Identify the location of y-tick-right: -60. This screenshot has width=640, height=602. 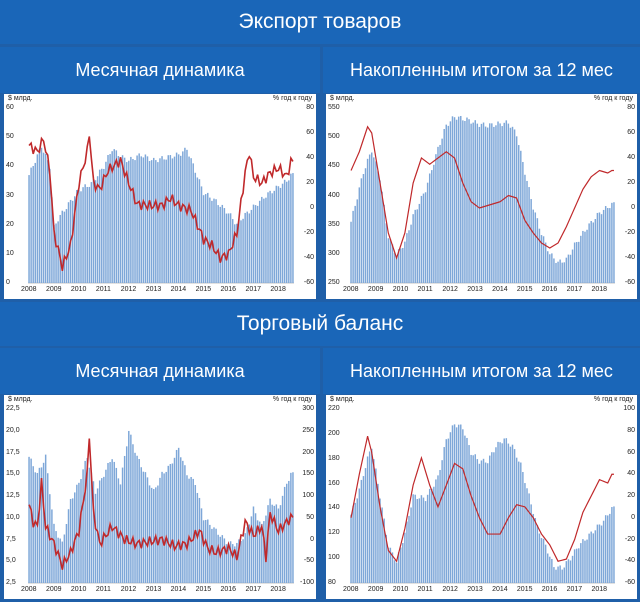
(308, 282).